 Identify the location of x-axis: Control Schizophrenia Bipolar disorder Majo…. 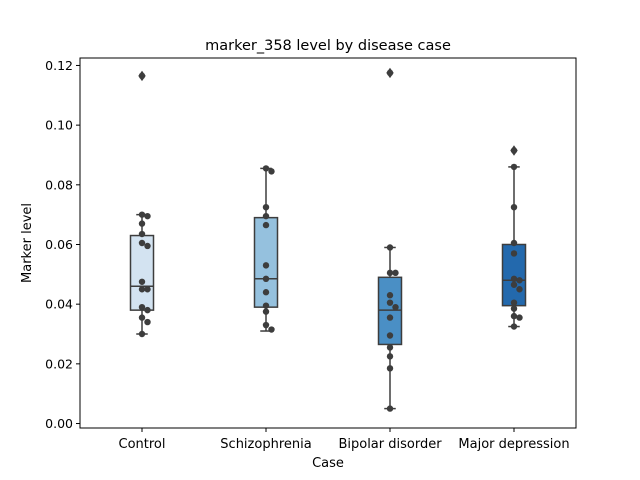
(344, 440).